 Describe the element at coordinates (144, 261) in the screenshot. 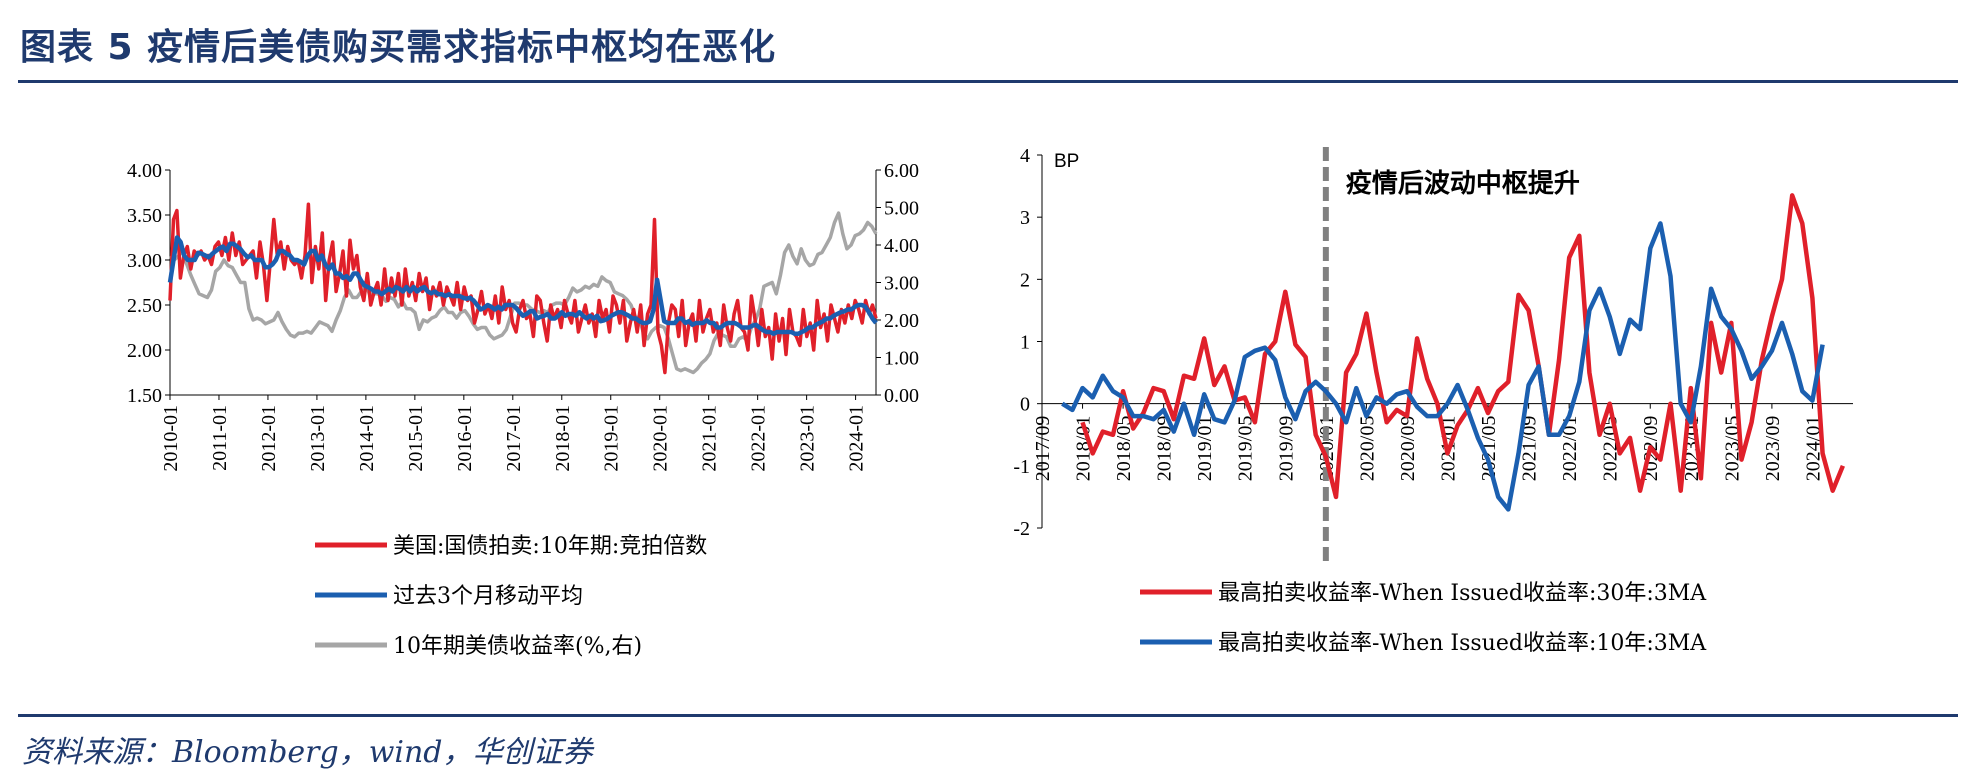

I see `y-left-tick-label: 3.00` at that location.